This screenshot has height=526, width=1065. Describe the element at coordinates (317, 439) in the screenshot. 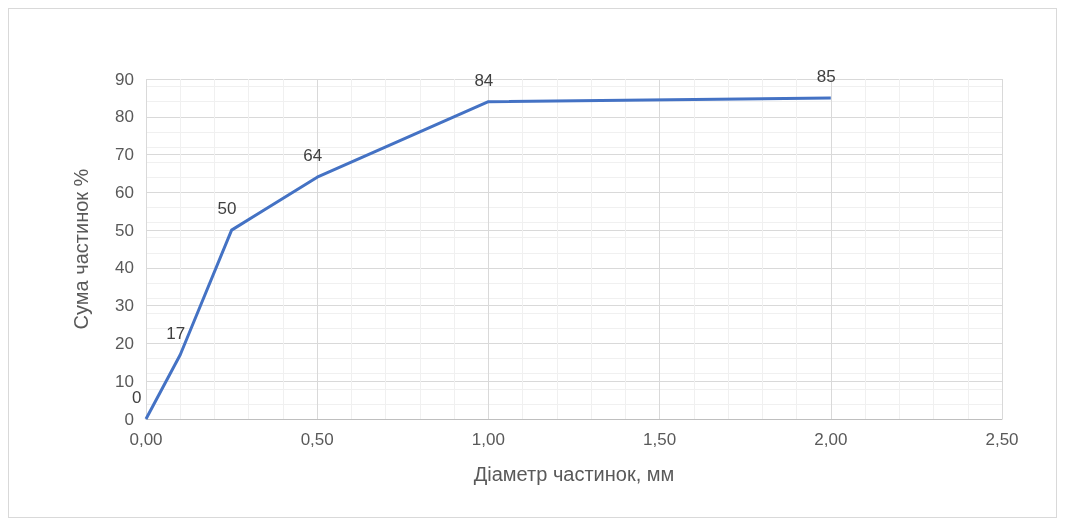

I see `x-tick-label: 0,50` at that location.